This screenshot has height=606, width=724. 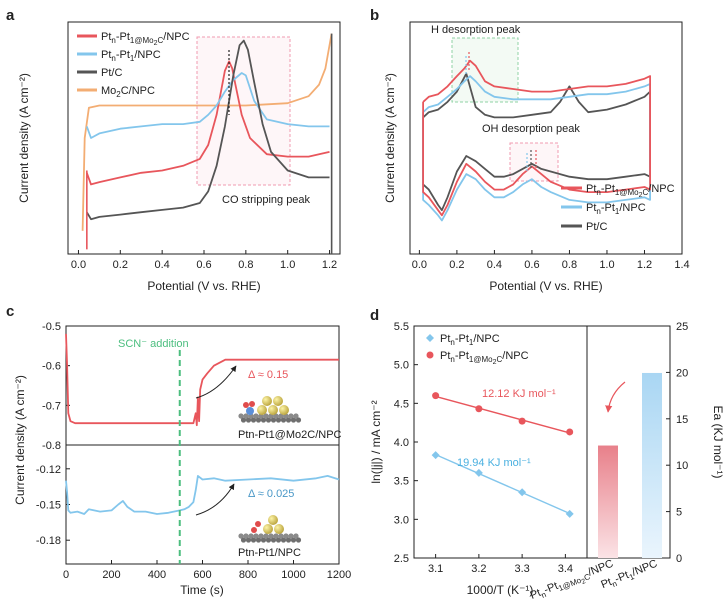 I want to click on panel-d-series, so click(x=502, y=455).